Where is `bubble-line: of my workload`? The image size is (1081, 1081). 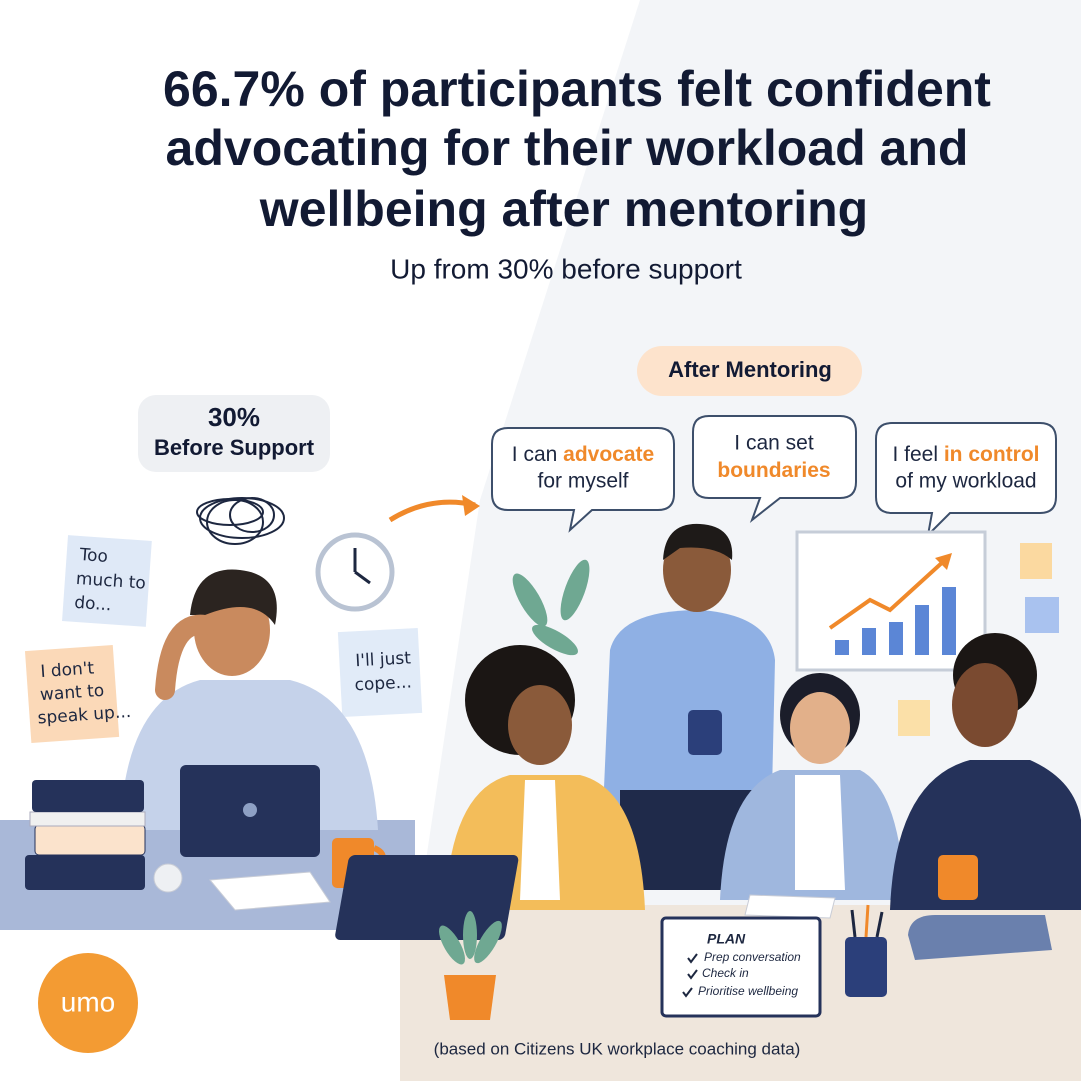 bubble-line: of my workload is located at coordinates (965, 481).